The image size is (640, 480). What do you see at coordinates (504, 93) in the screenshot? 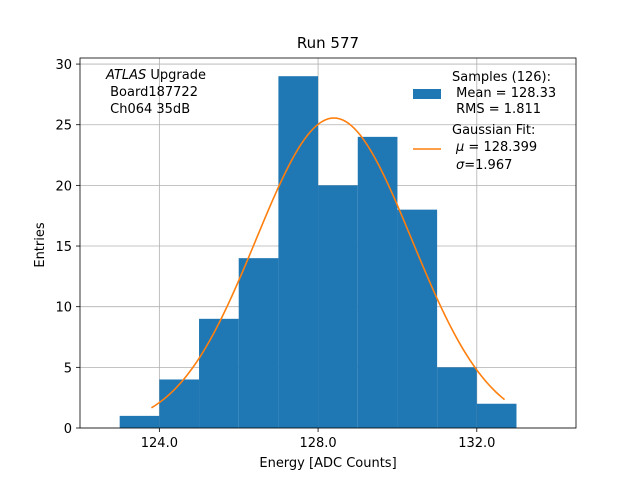
I see `legend-samples-mean: Mean = 128.33` at bounding box center [504, 93].